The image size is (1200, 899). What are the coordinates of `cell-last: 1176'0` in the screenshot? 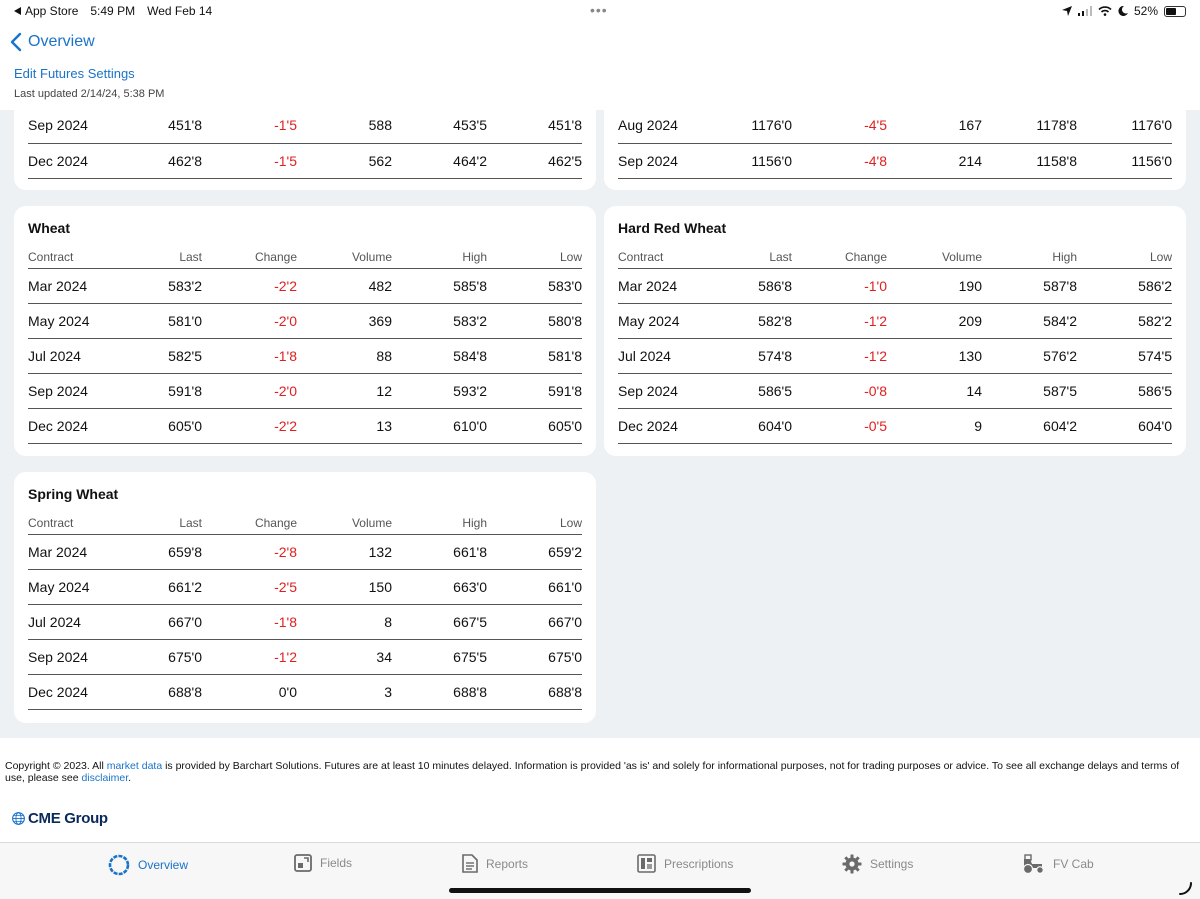 It's located at (760, 127).